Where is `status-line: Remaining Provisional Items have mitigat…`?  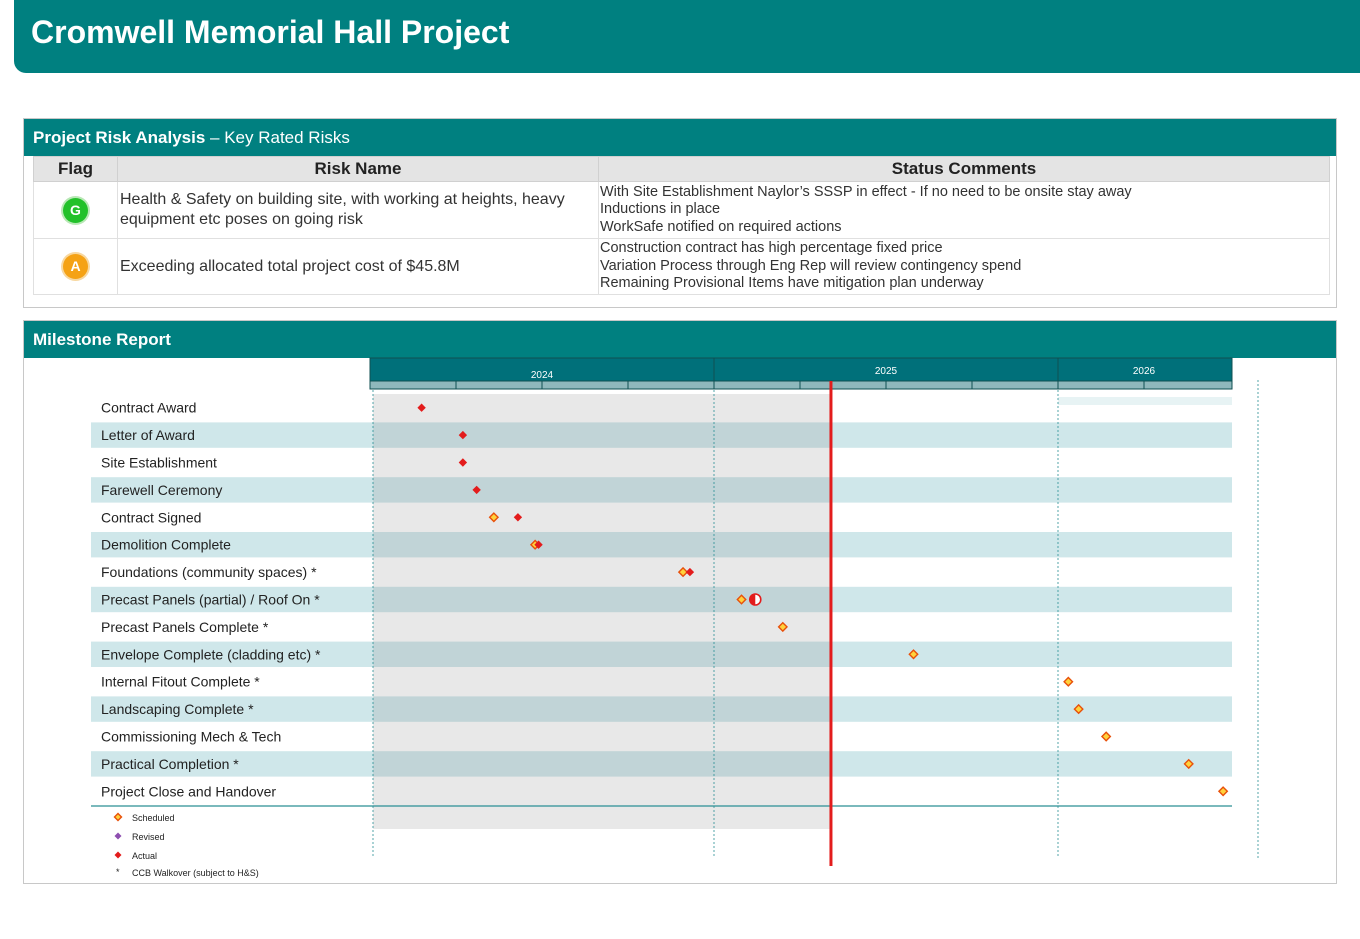
status-line: Remaining Provisional Items have mitigat… is located at coordinates (792, 283).